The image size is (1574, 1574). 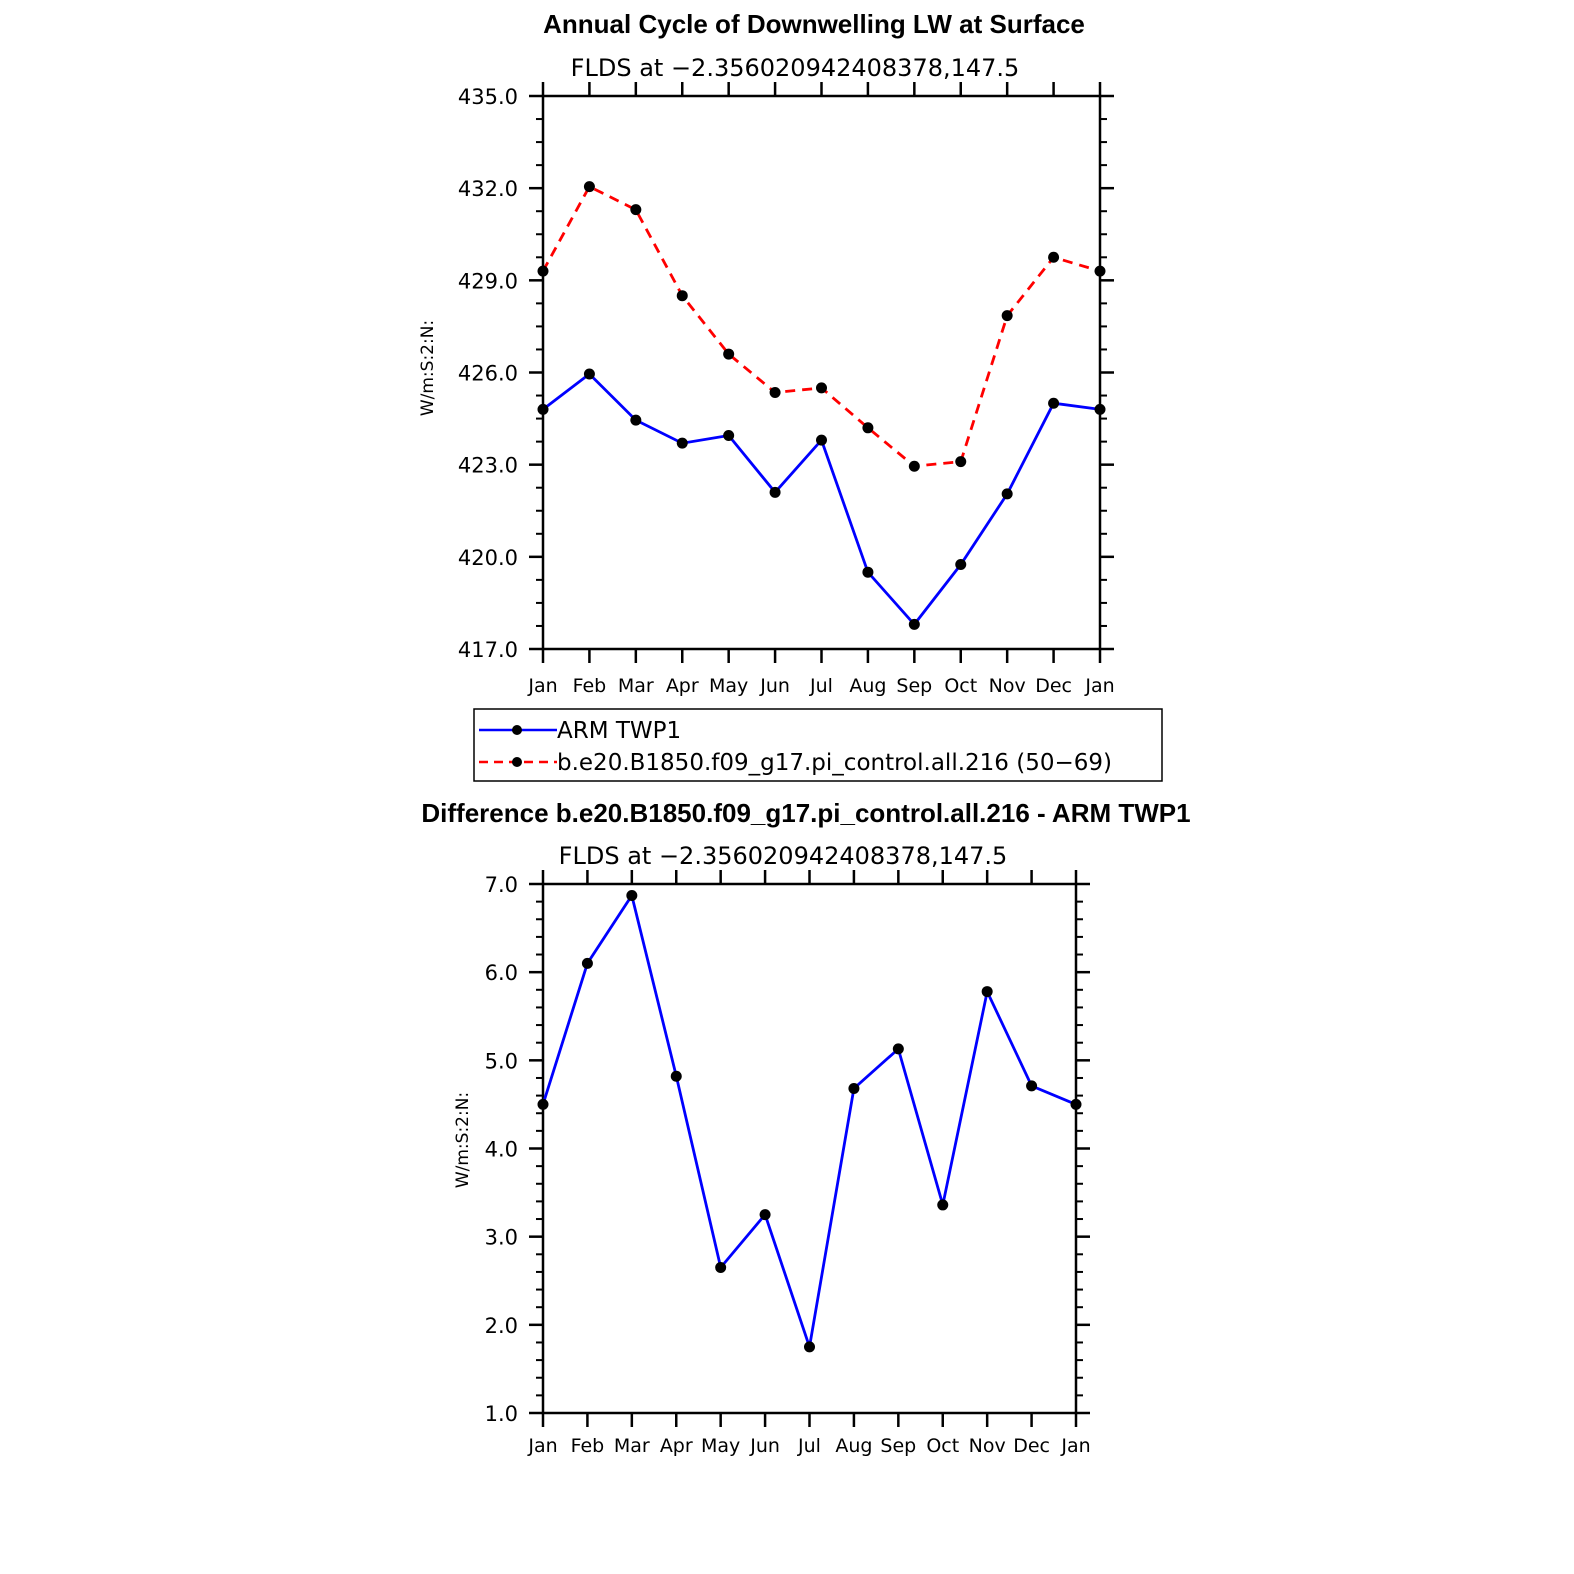 I want to click on y-tick-label: 417.0, so click(x=488, y=650).